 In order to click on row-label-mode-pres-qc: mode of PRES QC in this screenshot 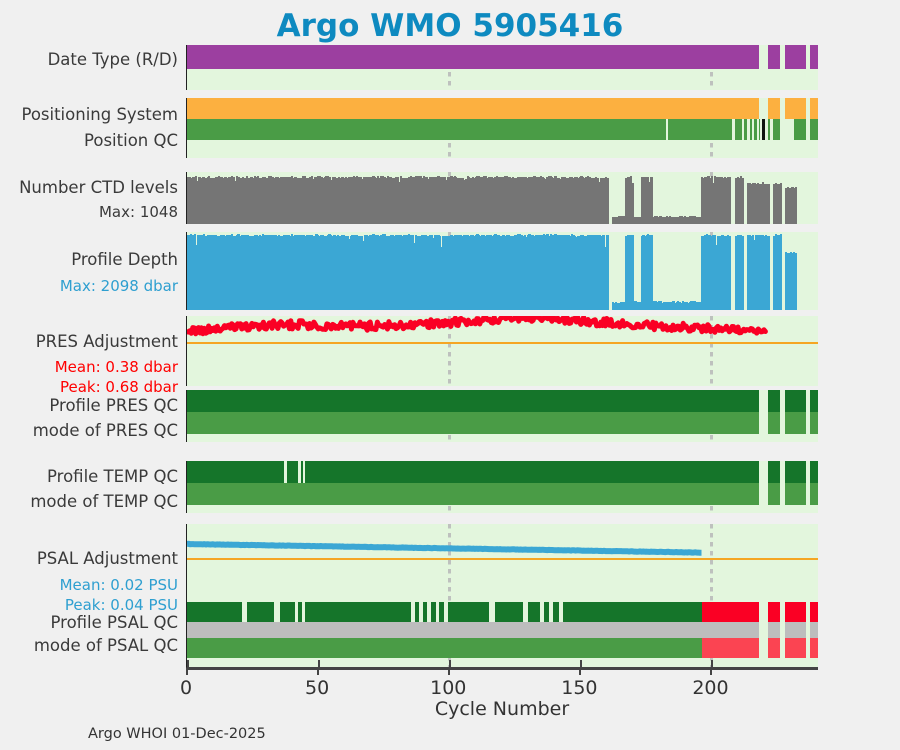, I will do `click(105, 430)`.